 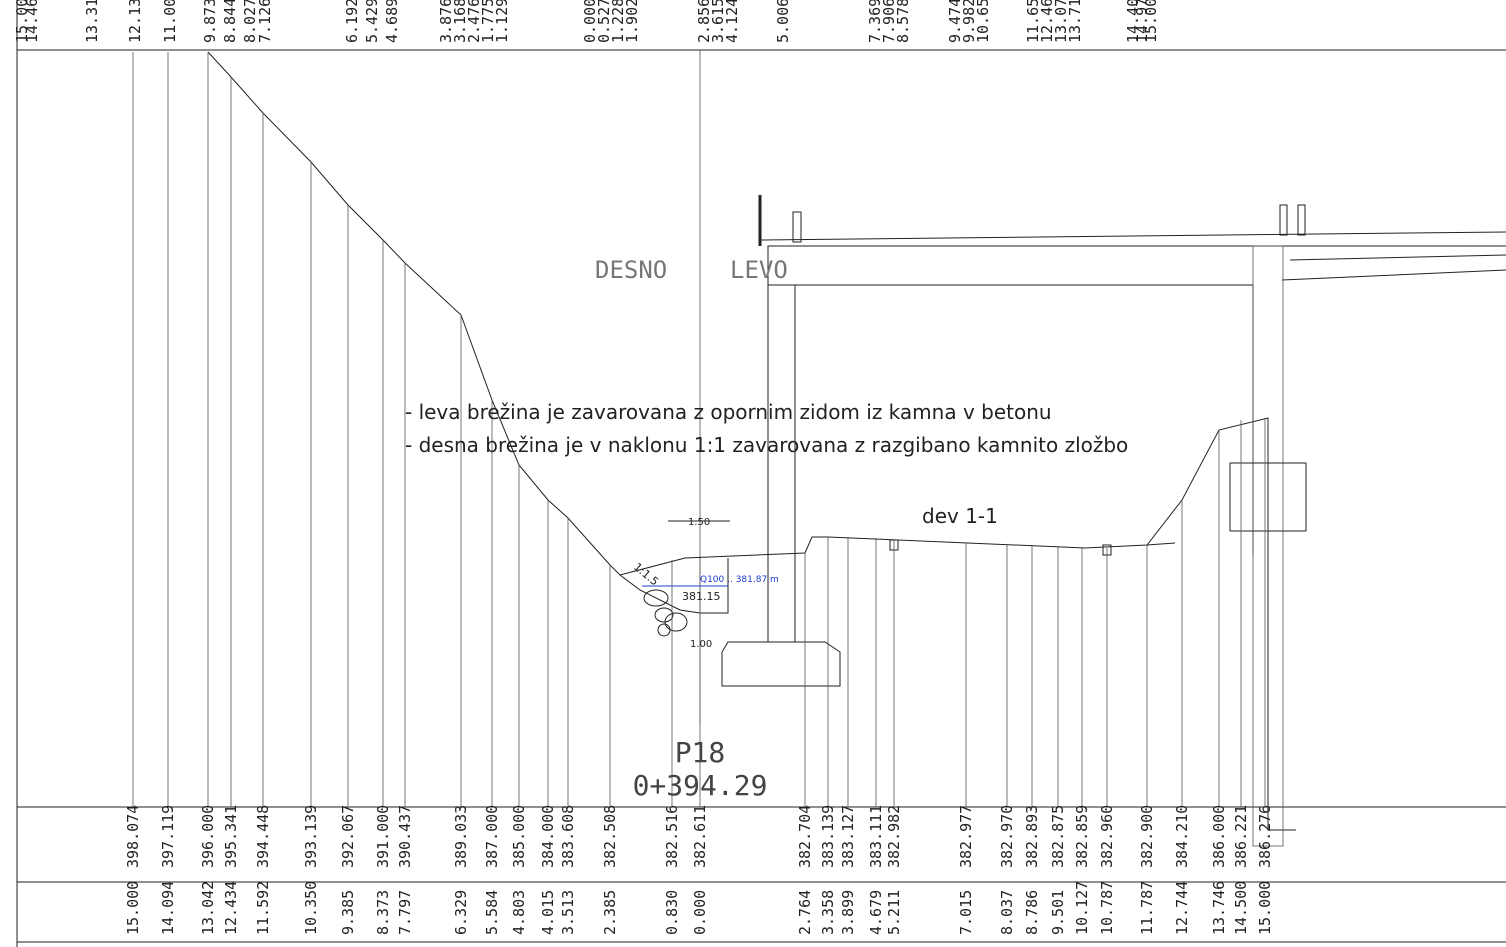 I want to click on top-distance-label: 14.460, so click(x=32, y=21).